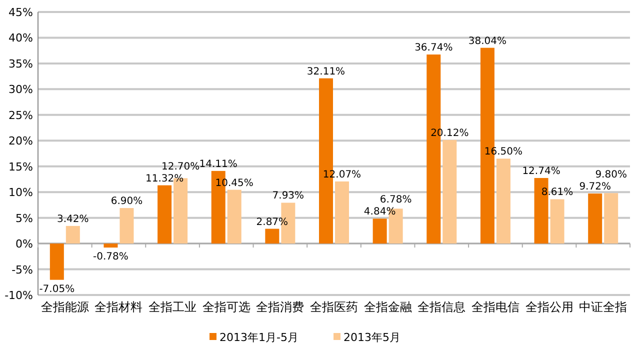 Image resolution: width=640 pixels, height=349 pixels. Describe the element at coordinates (326, 72) in the screenshot. I see `data-label: 32.11%` at that location.